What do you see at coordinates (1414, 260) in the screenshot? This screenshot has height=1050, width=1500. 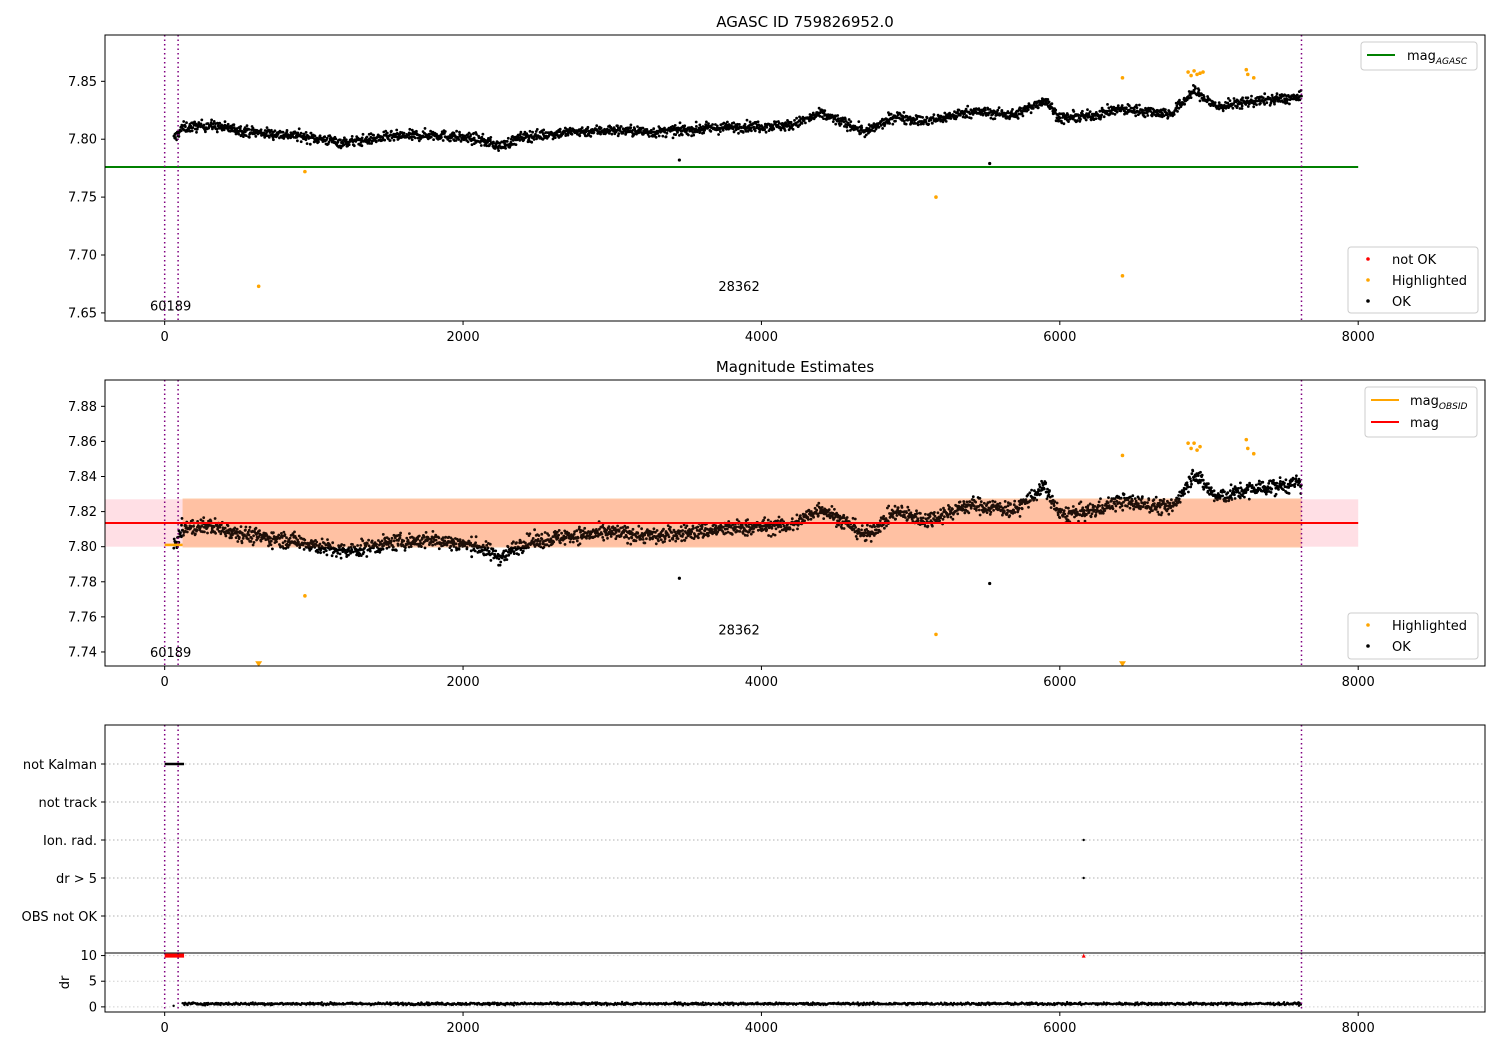 I see `legend-point-label: not OK` at bounding box center [1414, 260].